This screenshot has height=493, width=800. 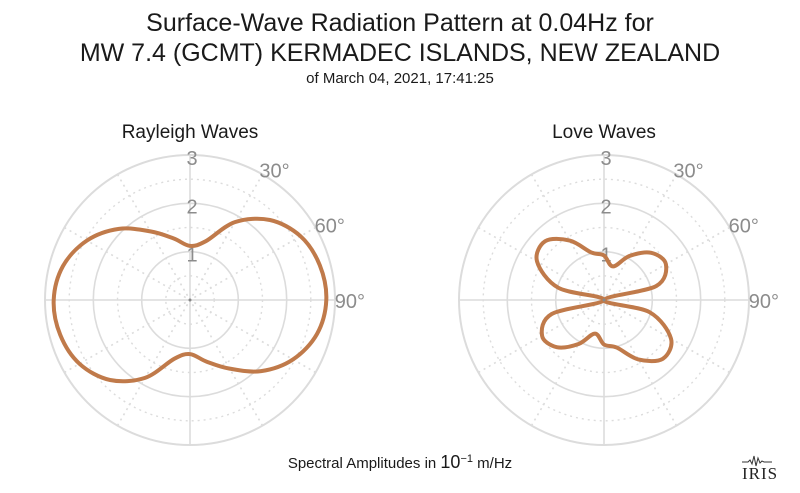 What do you see at coordinates (191, 256) in the screenshot?
I see `radial-tick-label: 1` at bounding box center [191, 256].